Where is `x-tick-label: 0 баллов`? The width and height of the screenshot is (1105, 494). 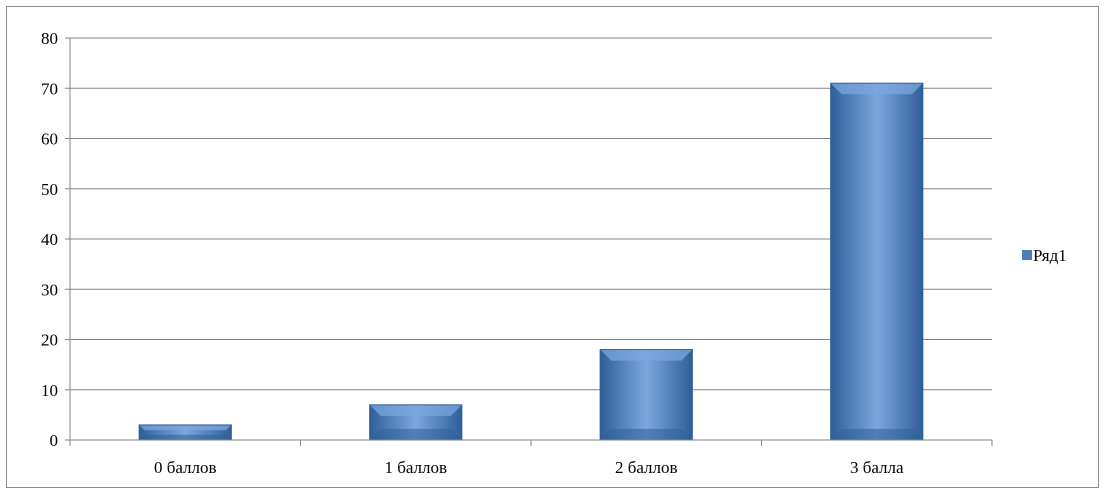 x-tick-label: 0 баллов is located at coordinates (185, 467).